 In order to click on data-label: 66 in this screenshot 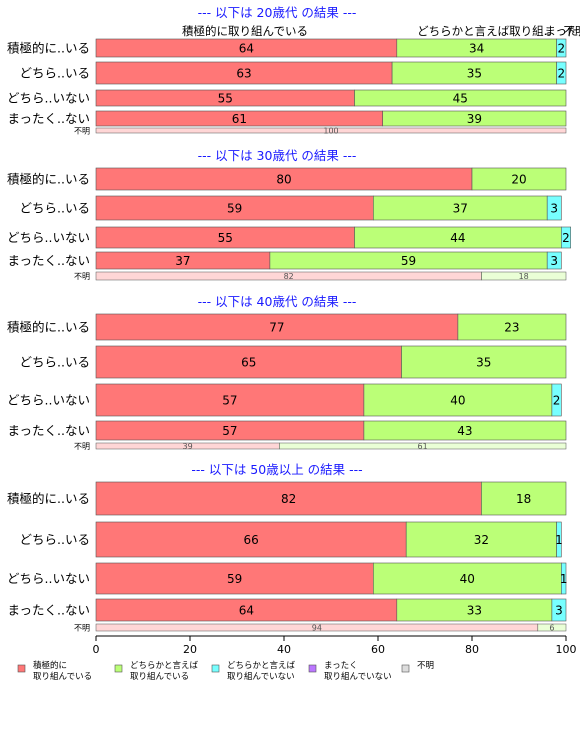, I will do `click(250, 540)`.